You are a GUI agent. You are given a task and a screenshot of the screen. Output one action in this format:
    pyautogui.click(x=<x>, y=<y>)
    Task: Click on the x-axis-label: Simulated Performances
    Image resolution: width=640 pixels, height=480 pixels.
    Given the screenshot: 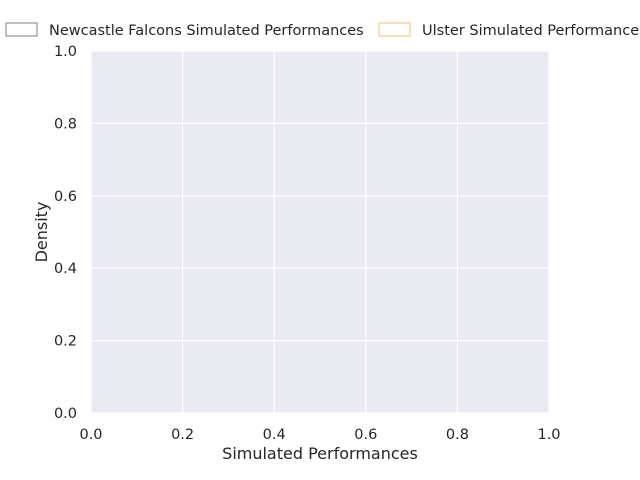 What is the action you would take?
    pyautogui.click(x=320, y=453)
    